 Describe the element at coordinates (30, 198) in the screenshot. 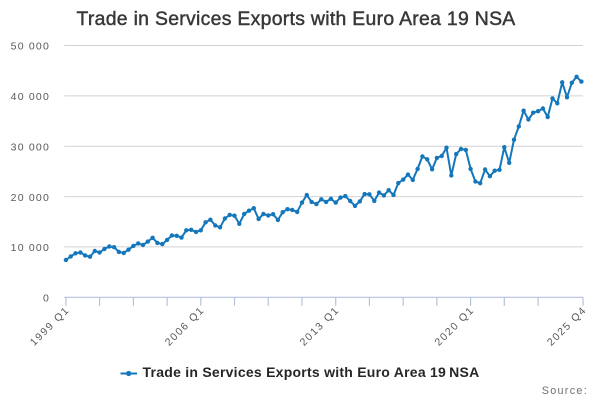

I see `svg-text: 20 000` at that location.